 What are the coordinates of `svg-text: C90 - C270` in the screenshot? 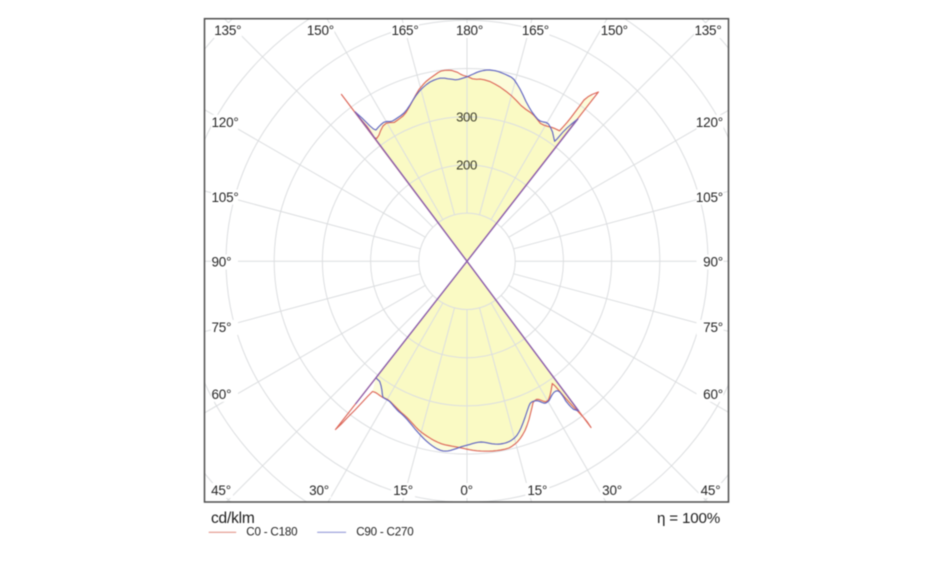 It's located at (384, 532).